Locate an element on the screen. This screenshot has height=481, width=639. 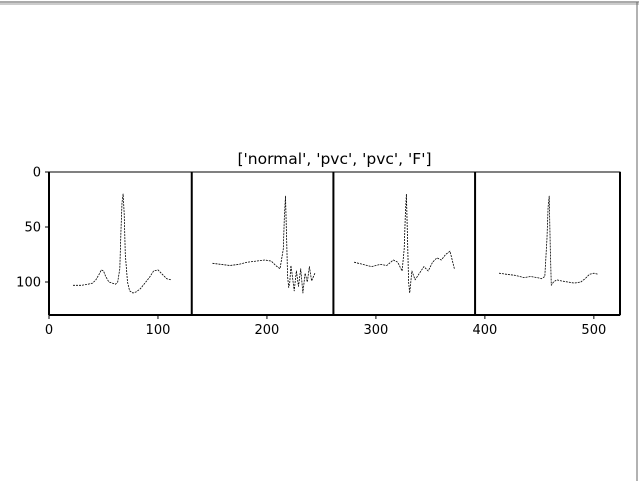
panel-separators is located at coordinates (333, 243).